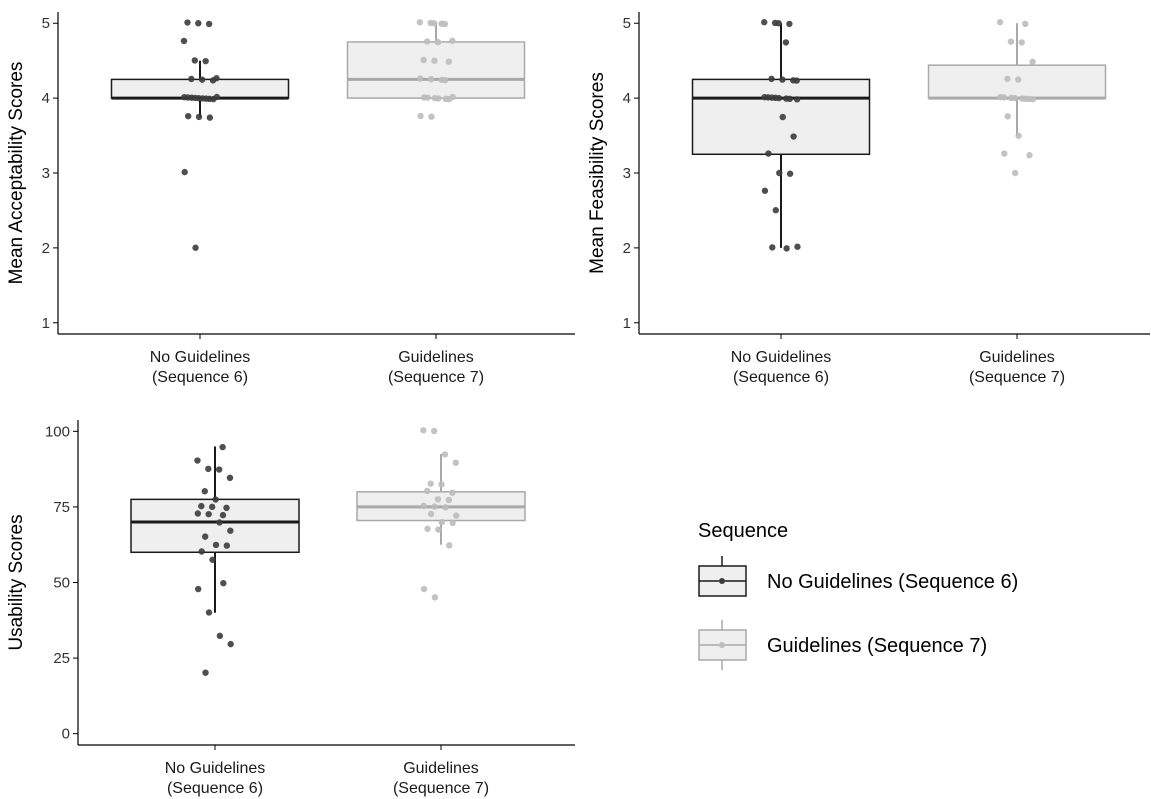 The height and width of the screenshot is (799, 1151). What do you see at coordinates (16, 173) in the screenshot?
I see `y-axis-title: Mean Acceptability Scores` at bounding box center [16, 173].